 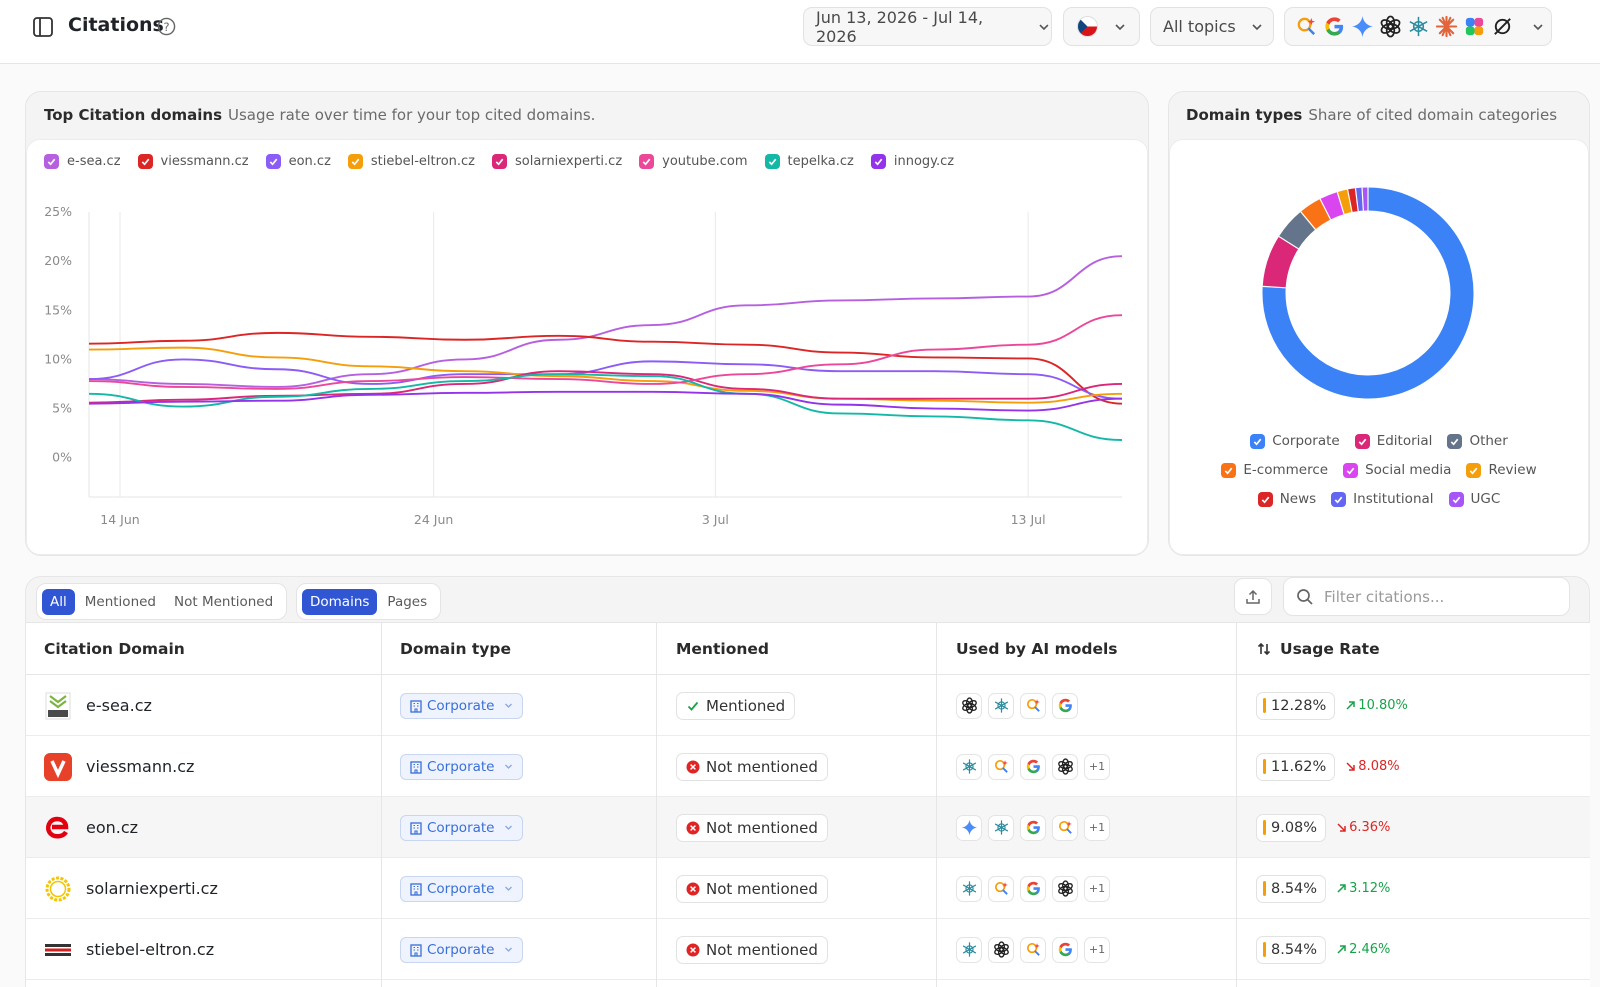 I want to click on donut-legend-item: E-commerce, so click(x=1274, y=470).